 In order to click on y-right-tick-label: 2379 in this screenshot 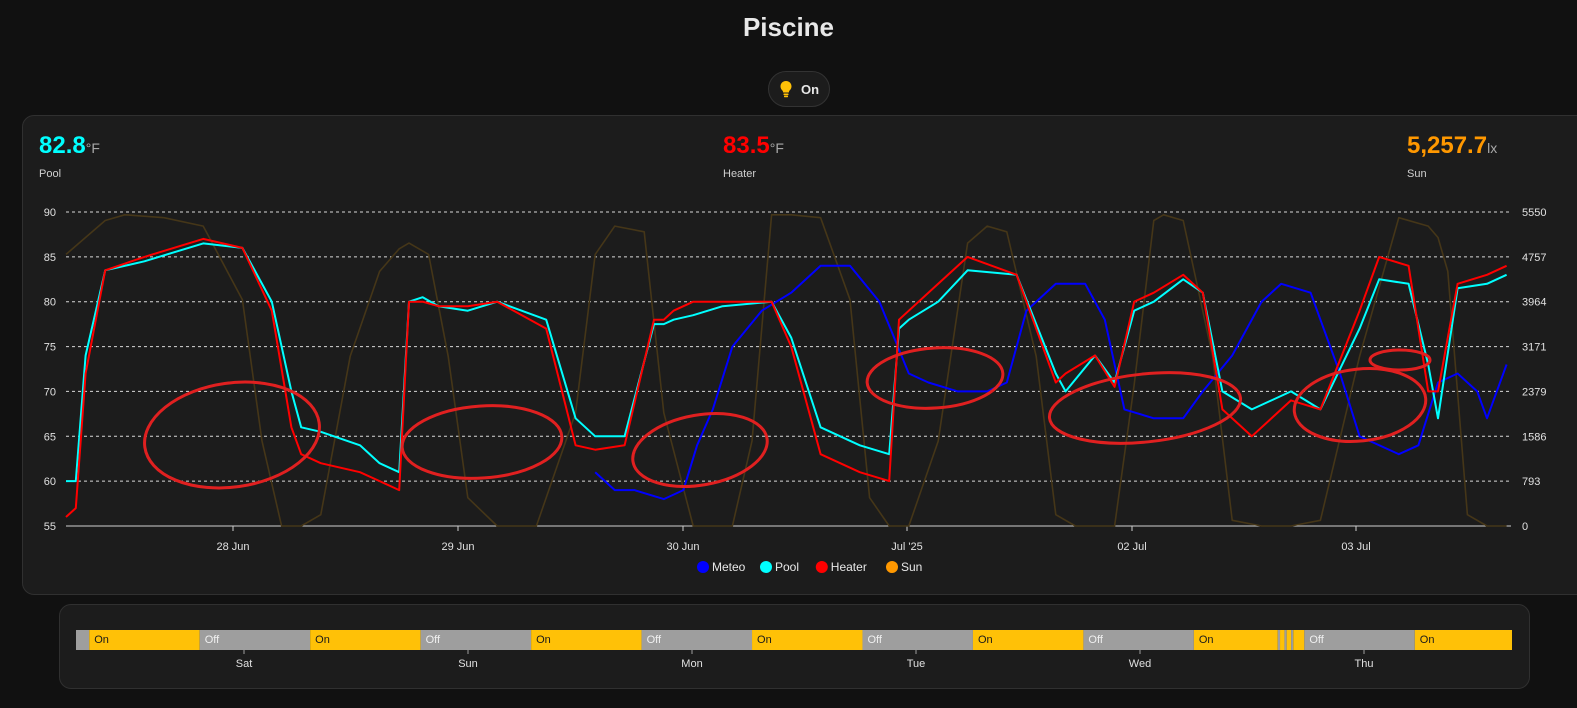, I will do `click(1534, 392)`.